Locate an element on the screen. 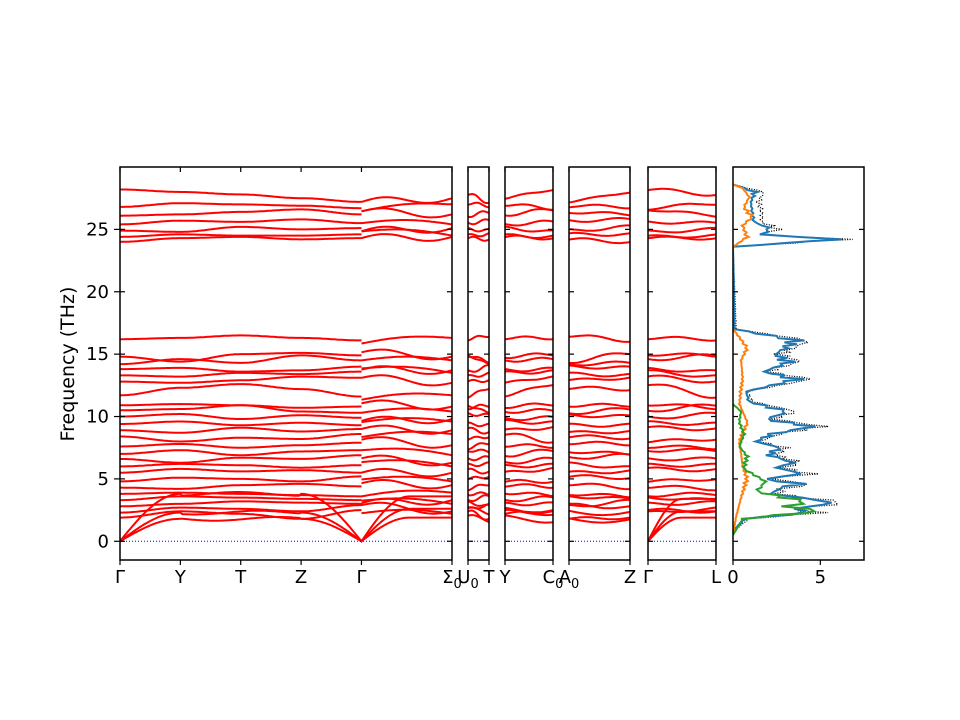 The image size is (960, 720). dos-x-tick-label: 0 is located at coordinates (732, 577).